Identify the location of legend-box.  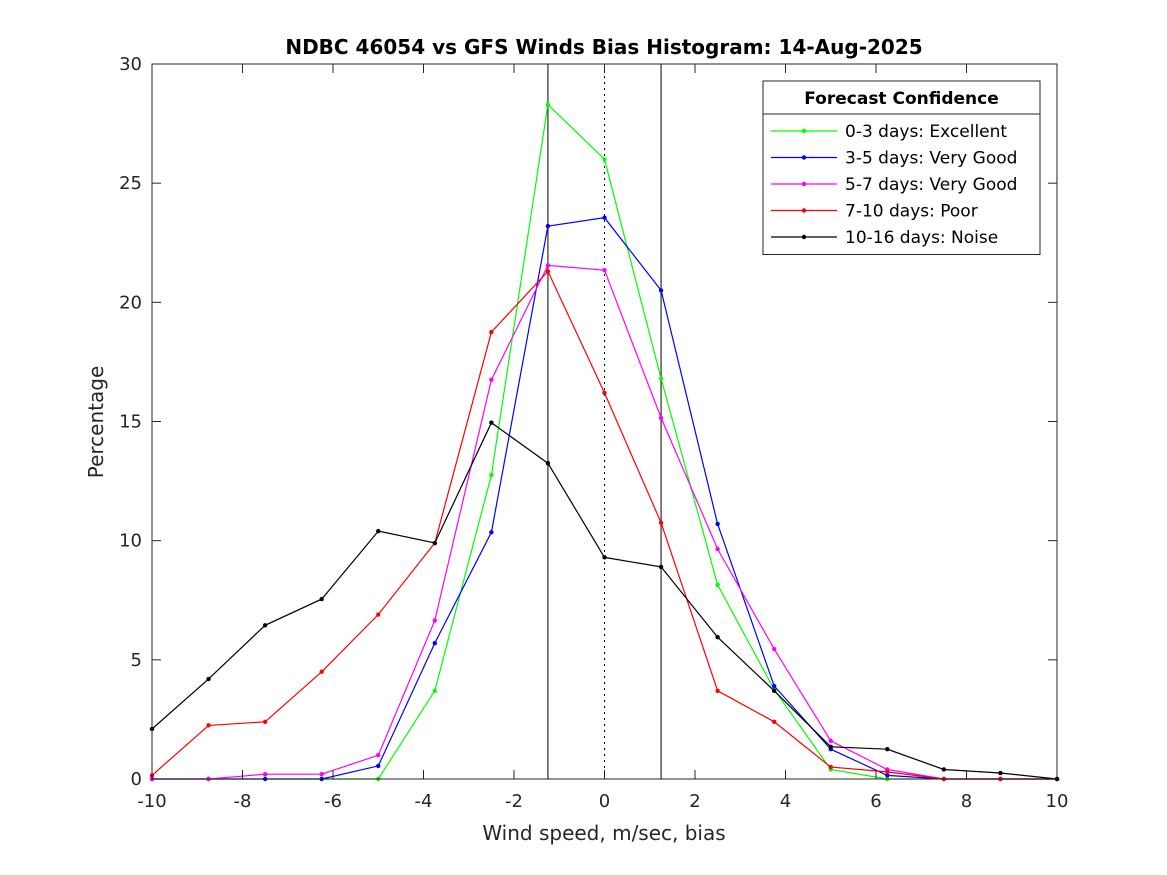
(901, 167).